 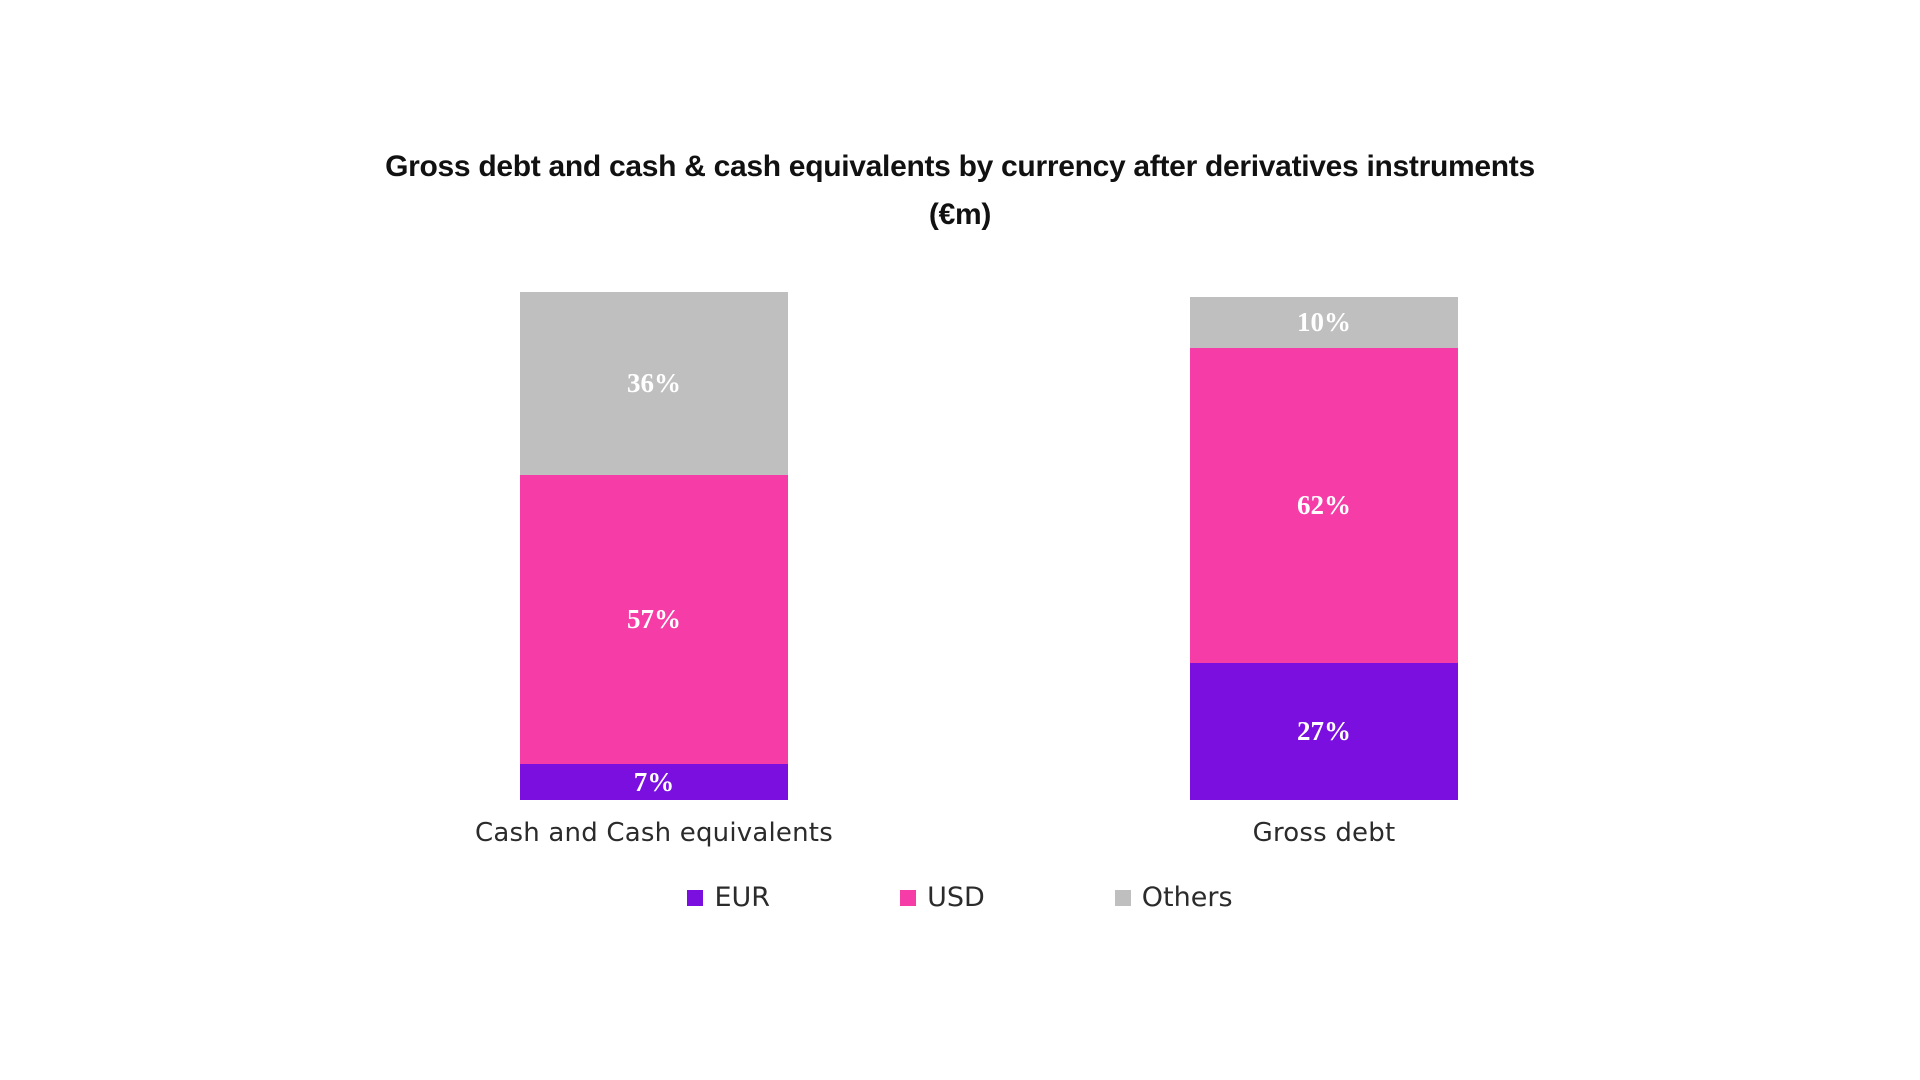 I want to click on x-tick-label-cash-and-cash-equivalents: Cash and Cash equivalents, so click(x=654, y=833).